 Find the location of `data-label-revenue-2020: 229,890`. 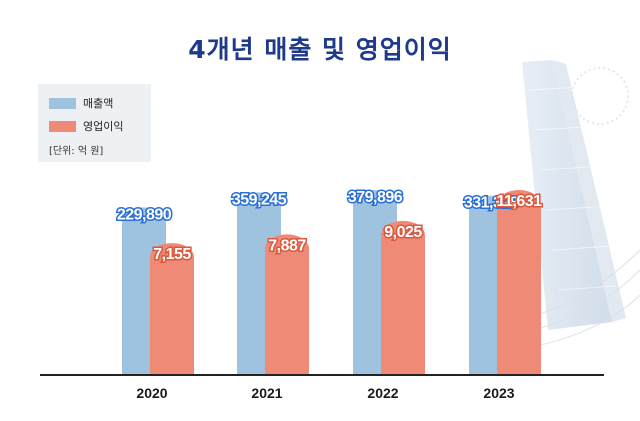

data-label-revenue-2020: 229,890 is located at coordinates (144, 214).